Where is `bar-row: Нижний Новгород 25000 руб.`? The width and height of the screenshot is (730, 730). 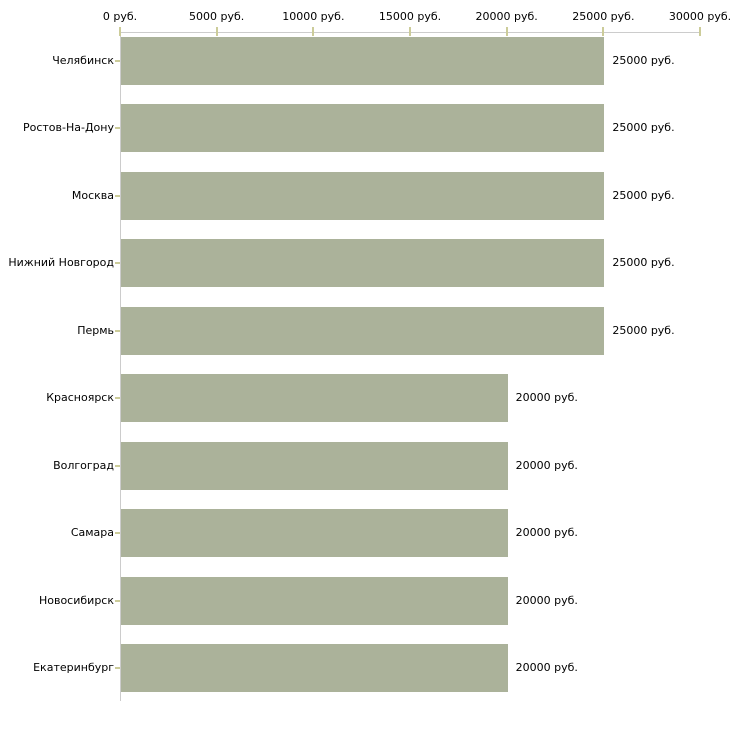 bar-row: Нижний Новгород 25000 руб. is located at coordinates (365, 263).